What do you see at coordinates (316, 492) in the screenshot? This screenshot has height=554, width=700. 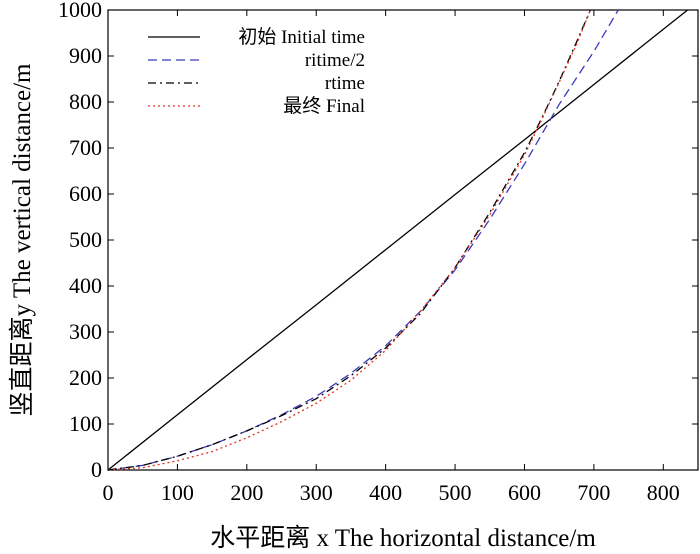 I see `x-tick-label: 300` at bounding box center [316, 492].